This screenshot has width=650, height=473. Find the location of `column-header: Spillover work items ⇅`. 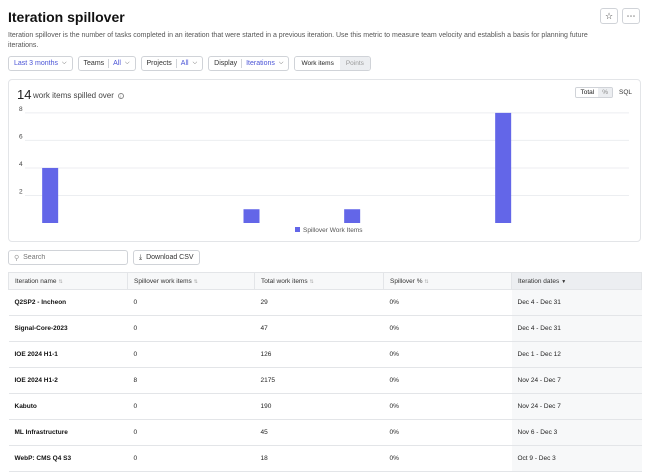

column-header: Spillover work items ⇅ is located at coordinates (191, 281).